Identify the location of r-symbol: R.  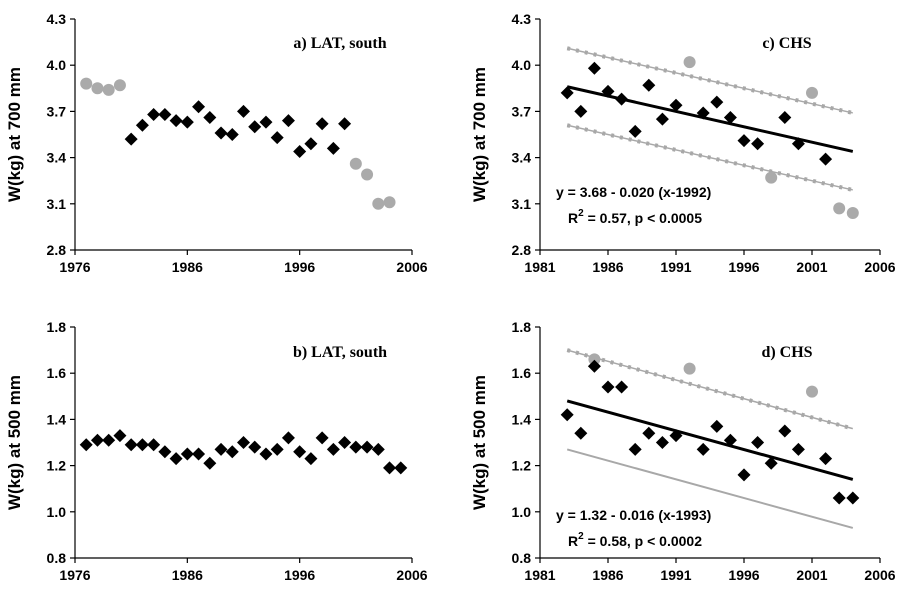
(573, 218).